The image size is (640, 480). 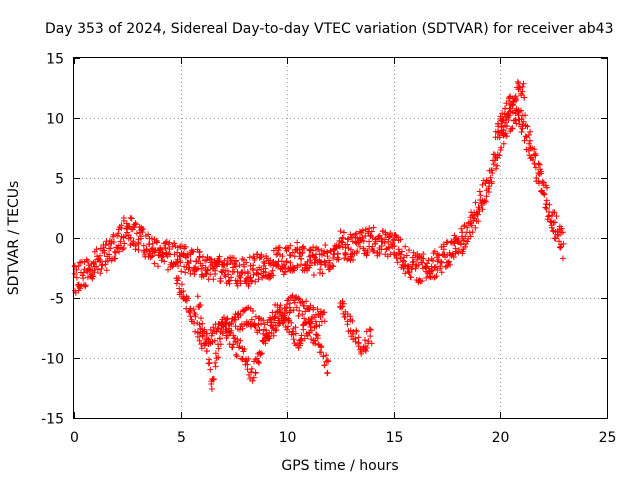 What do you see at coordinates (288, 438) in the screenshot?
I see `x-tick-label: 10` at bounding box center [288, 438].